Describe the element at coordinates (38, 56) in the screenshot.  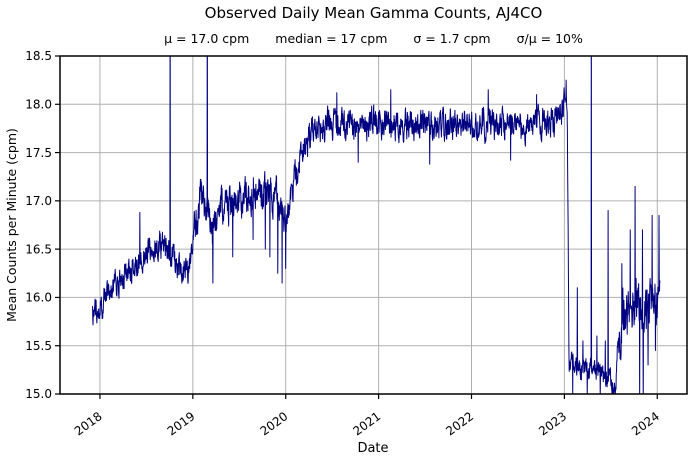
I see `y-tick-label: 18.5` at that location.